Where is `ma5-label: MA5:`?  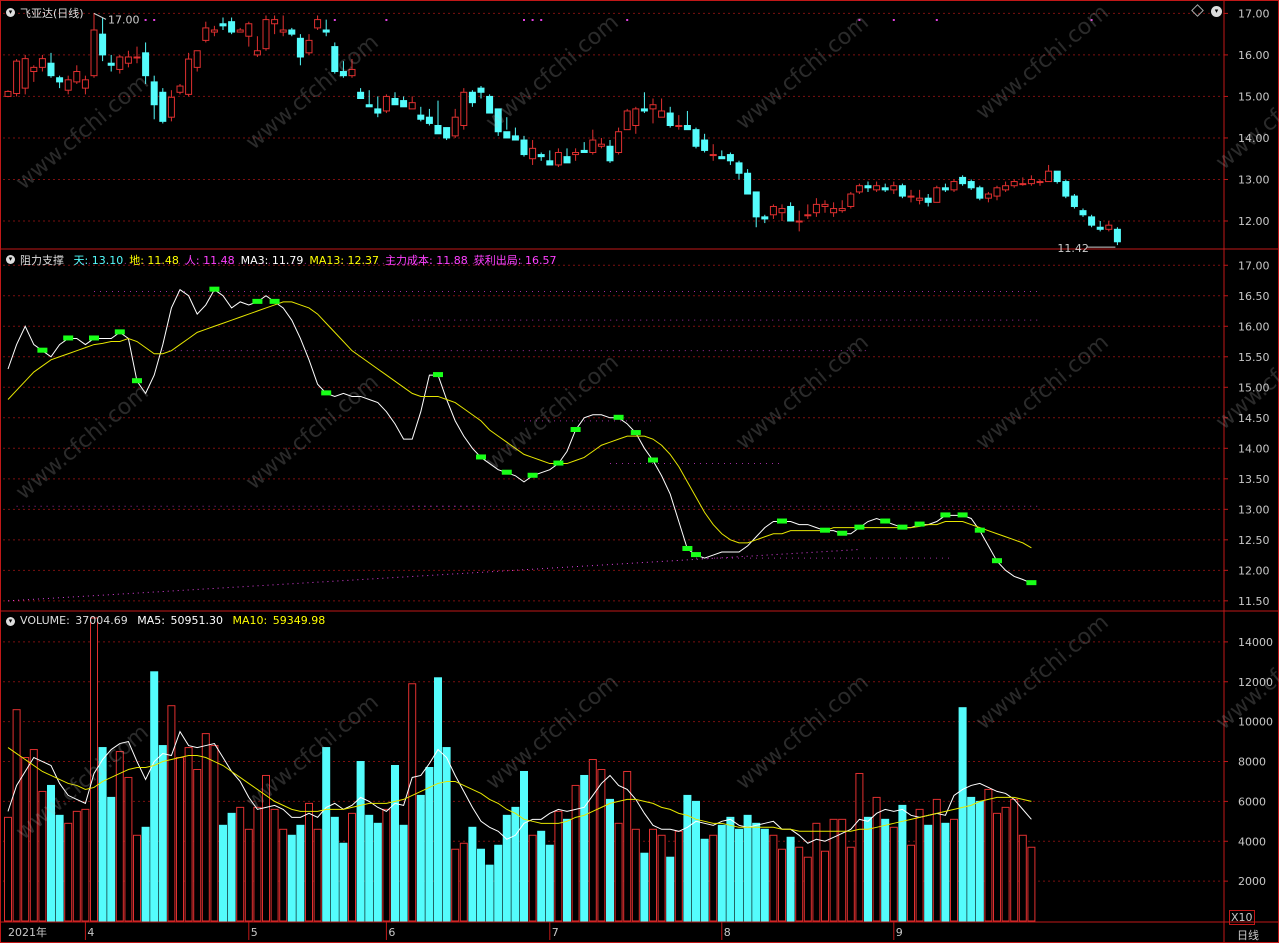 ma5-label: MA5: is located at coordinates (151, 620).